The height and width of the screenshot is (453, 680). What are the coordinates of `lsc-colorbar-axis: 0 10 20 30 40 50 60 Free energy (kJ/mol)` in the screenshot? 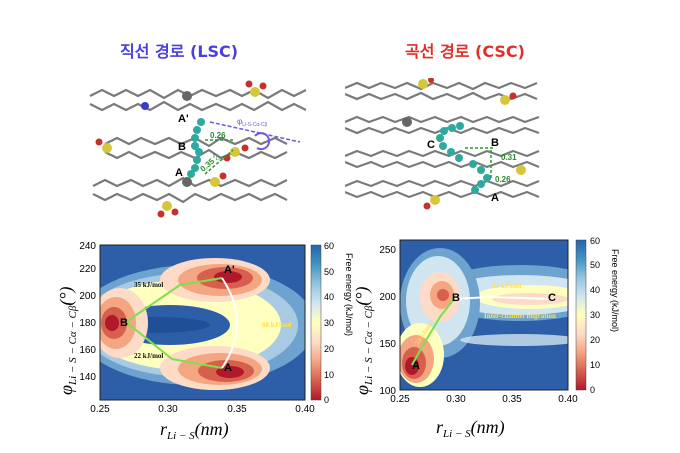 It's located at (339, 323).